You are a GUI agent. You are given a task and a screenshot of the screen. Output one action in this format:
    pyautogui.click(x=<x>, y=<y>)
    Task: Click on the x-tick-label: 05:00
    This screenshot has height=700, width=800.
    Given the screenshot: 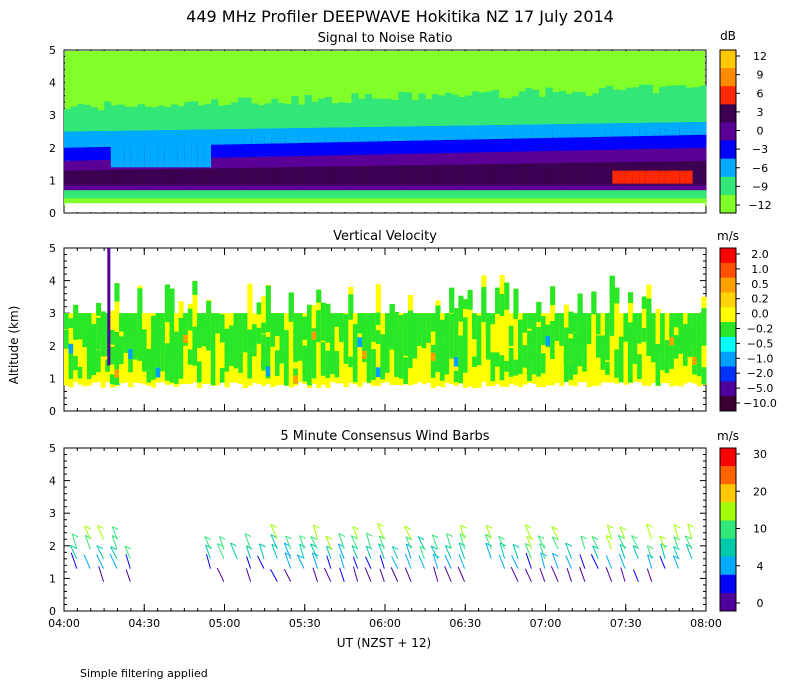 What is the action you would take?
    pyautogui.click(x=225, y=623)
    